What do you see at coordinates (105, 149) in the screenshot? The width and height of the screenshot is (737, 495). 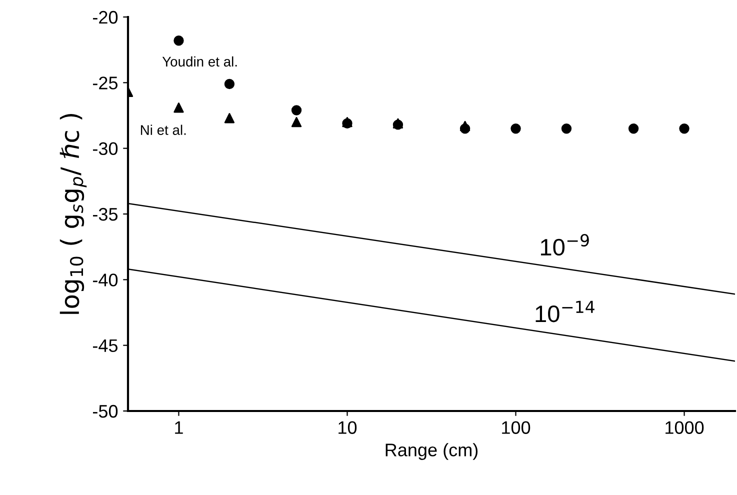 I see `y-tick-label: -30` at bounding box center [105, 149].